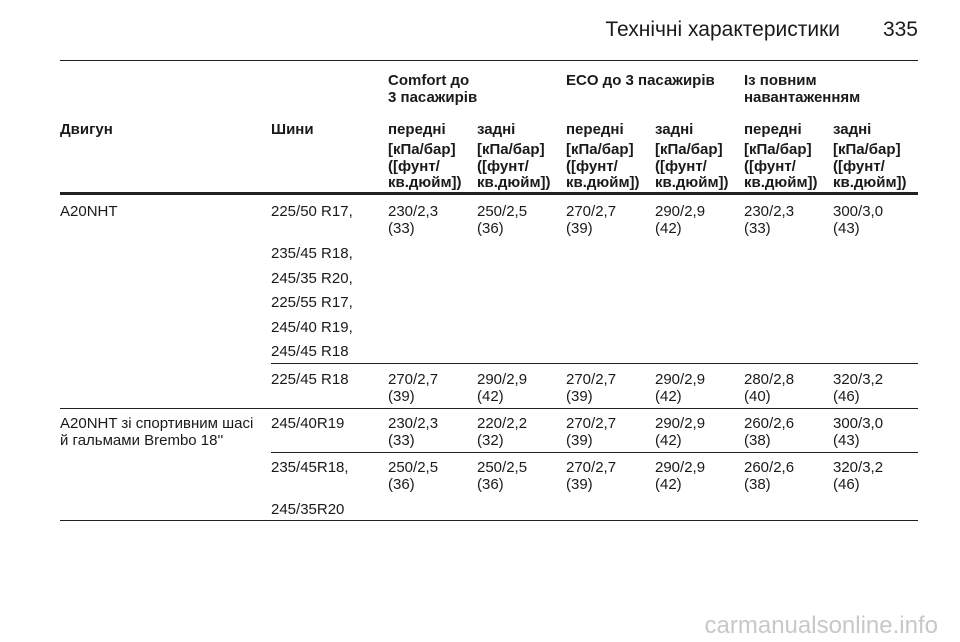 The width and height of the screenshot is (960, 642). Describe the element at coordinates (308, 423) in the screenshot. I see `tire-size: 245/40R19` at that location.